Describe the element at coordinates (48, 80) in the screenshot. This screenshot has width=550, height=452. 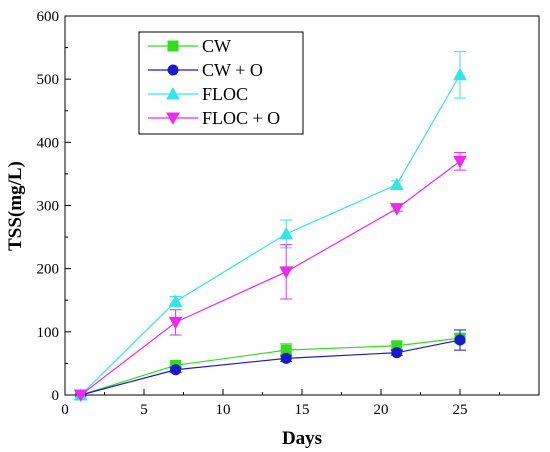
I see `y-tick-label: 500` at that location.